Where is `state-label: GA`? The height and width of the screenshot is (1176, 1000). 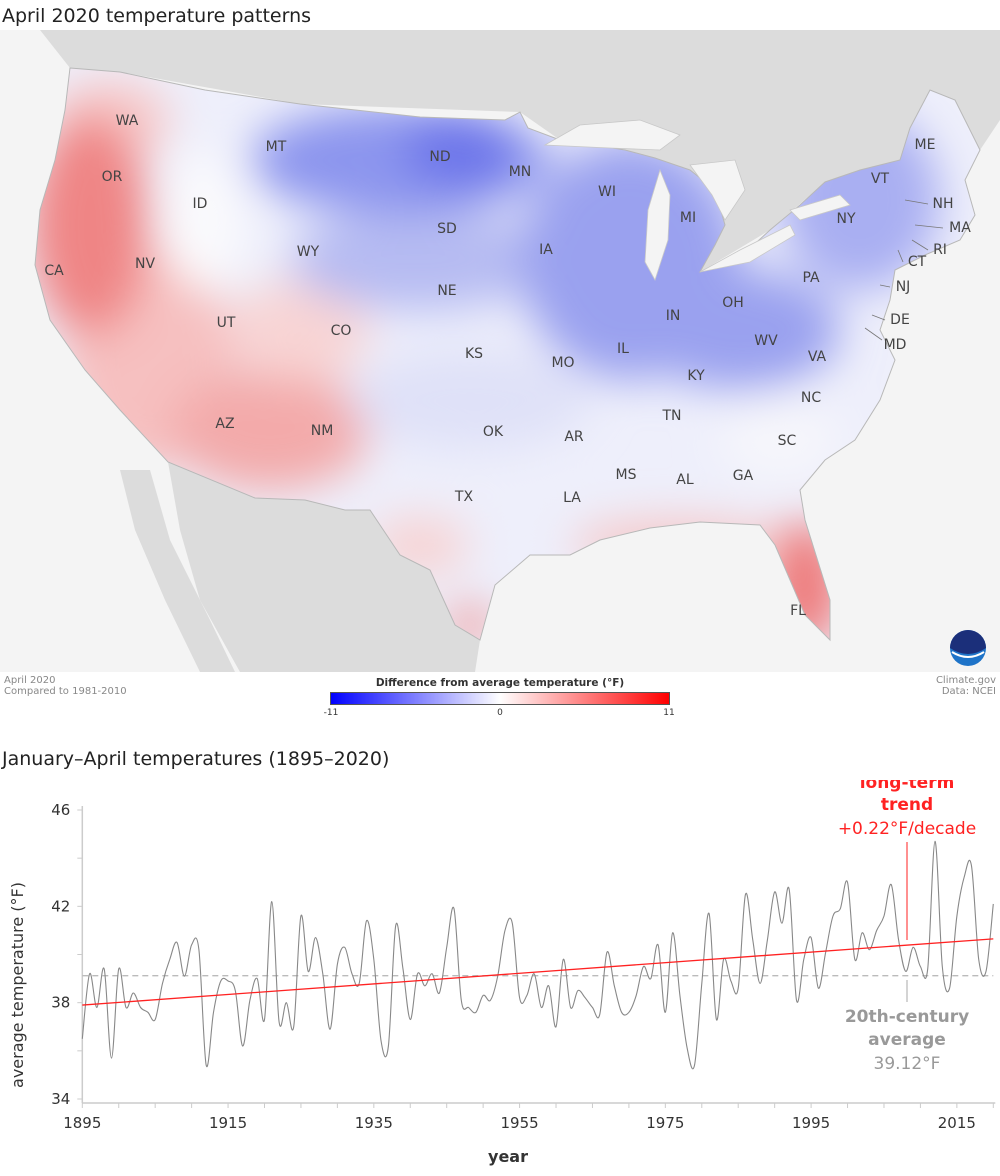 state-label: GA is located at coordinates (743, 476).